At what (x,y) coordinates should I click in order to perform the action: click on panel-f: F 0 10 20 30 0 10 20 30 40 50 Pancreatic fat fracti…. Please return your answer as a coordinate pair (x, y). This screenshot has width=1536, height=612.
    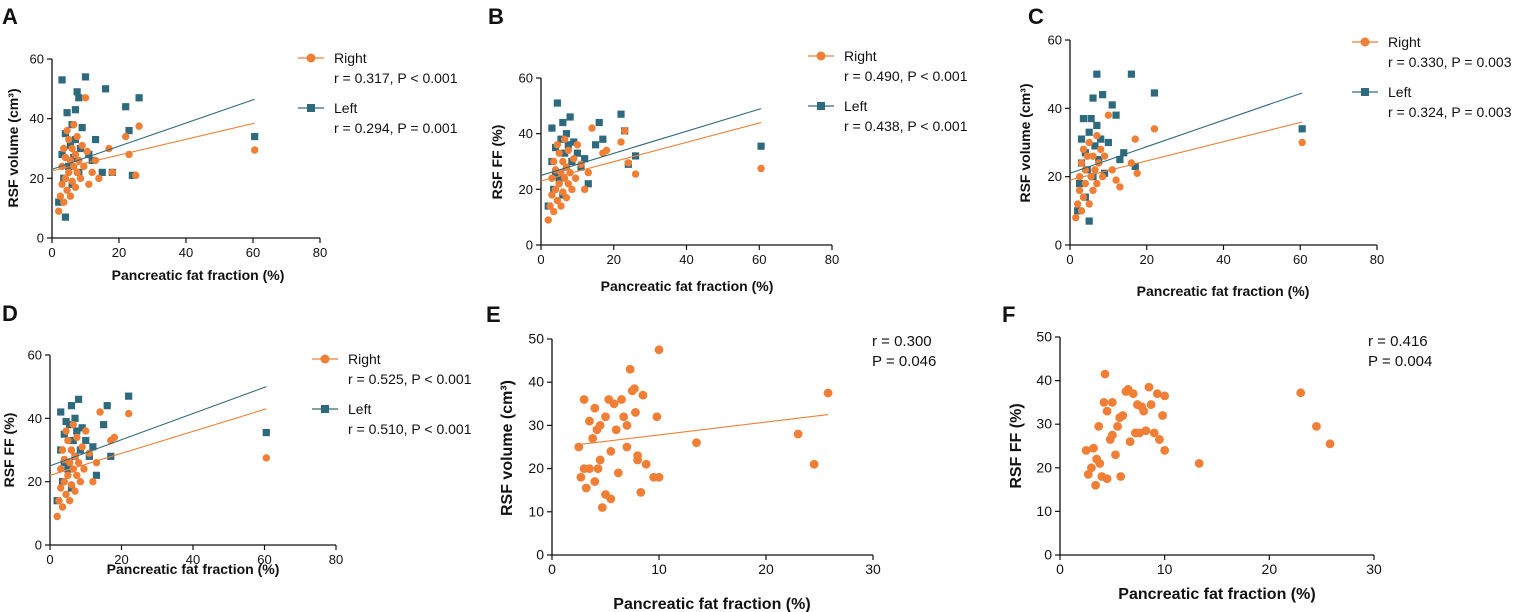
    Looking at the image, I should click on (1217, 452).